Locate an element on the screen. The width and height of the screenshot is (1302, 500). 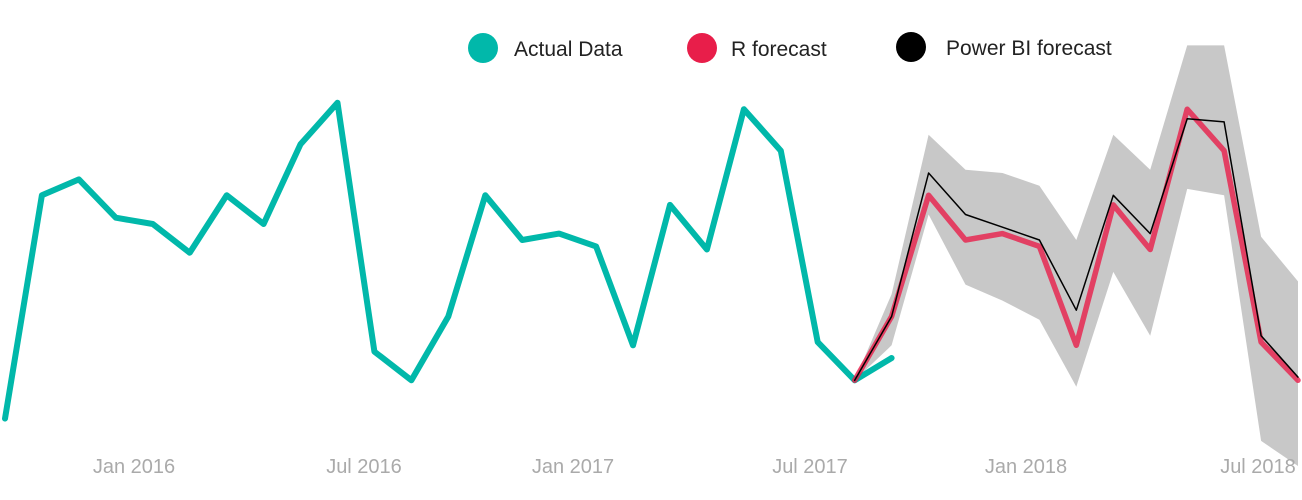
x-tick-label: Jan 2017 is located at coordinates (573, 467).